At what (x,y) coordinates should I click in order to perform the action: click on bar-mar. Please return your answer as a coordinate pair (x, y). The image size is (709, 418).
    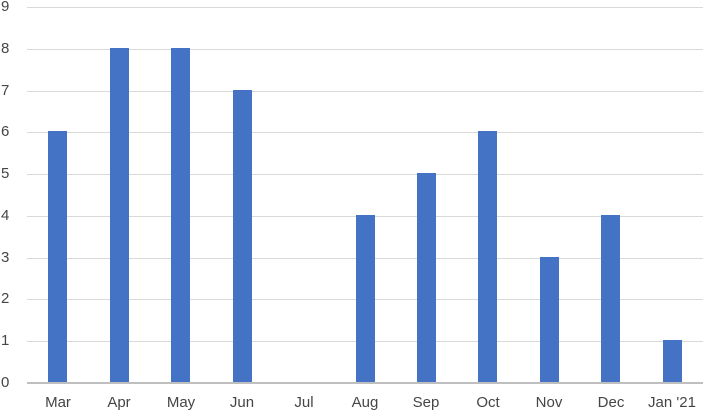
    Looking at the image, I should click on (57, 256).